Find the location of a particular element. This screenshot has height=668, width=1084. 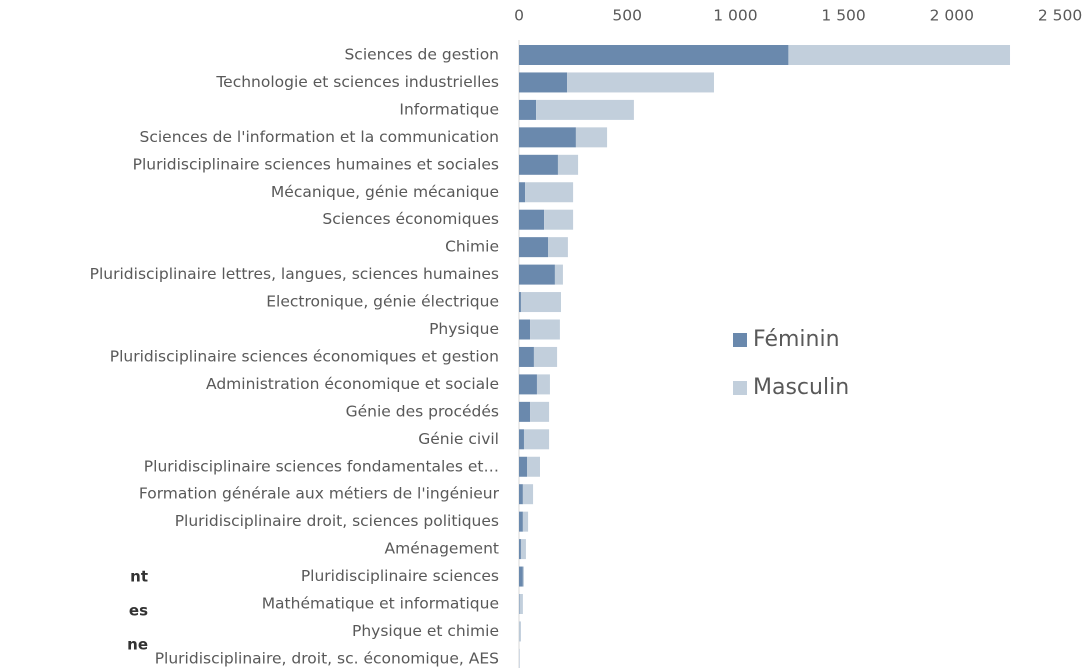

y-tick-label: Mathématique et informatique is located at coordinates (380, 604).